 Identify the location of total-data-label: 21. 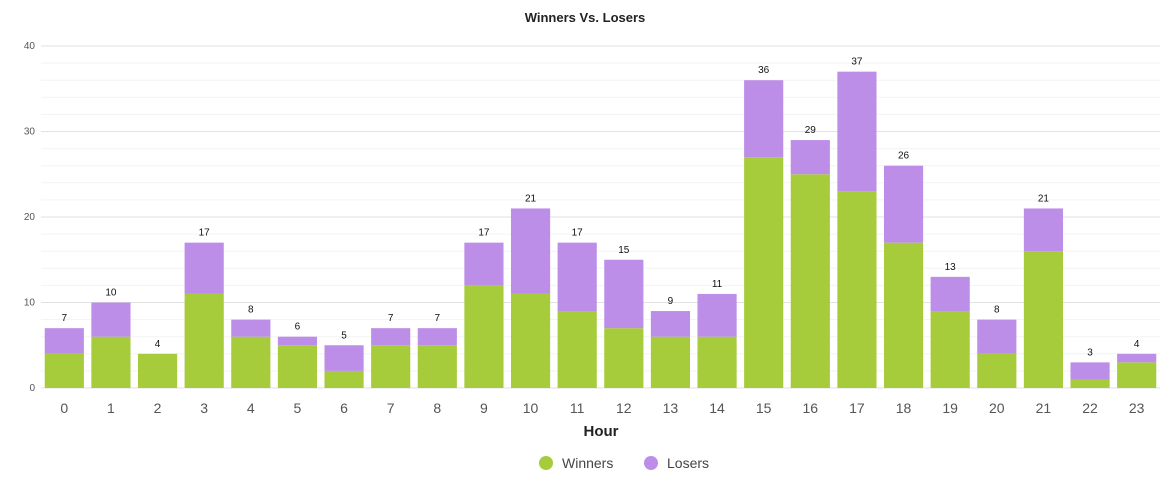
(531, 198).